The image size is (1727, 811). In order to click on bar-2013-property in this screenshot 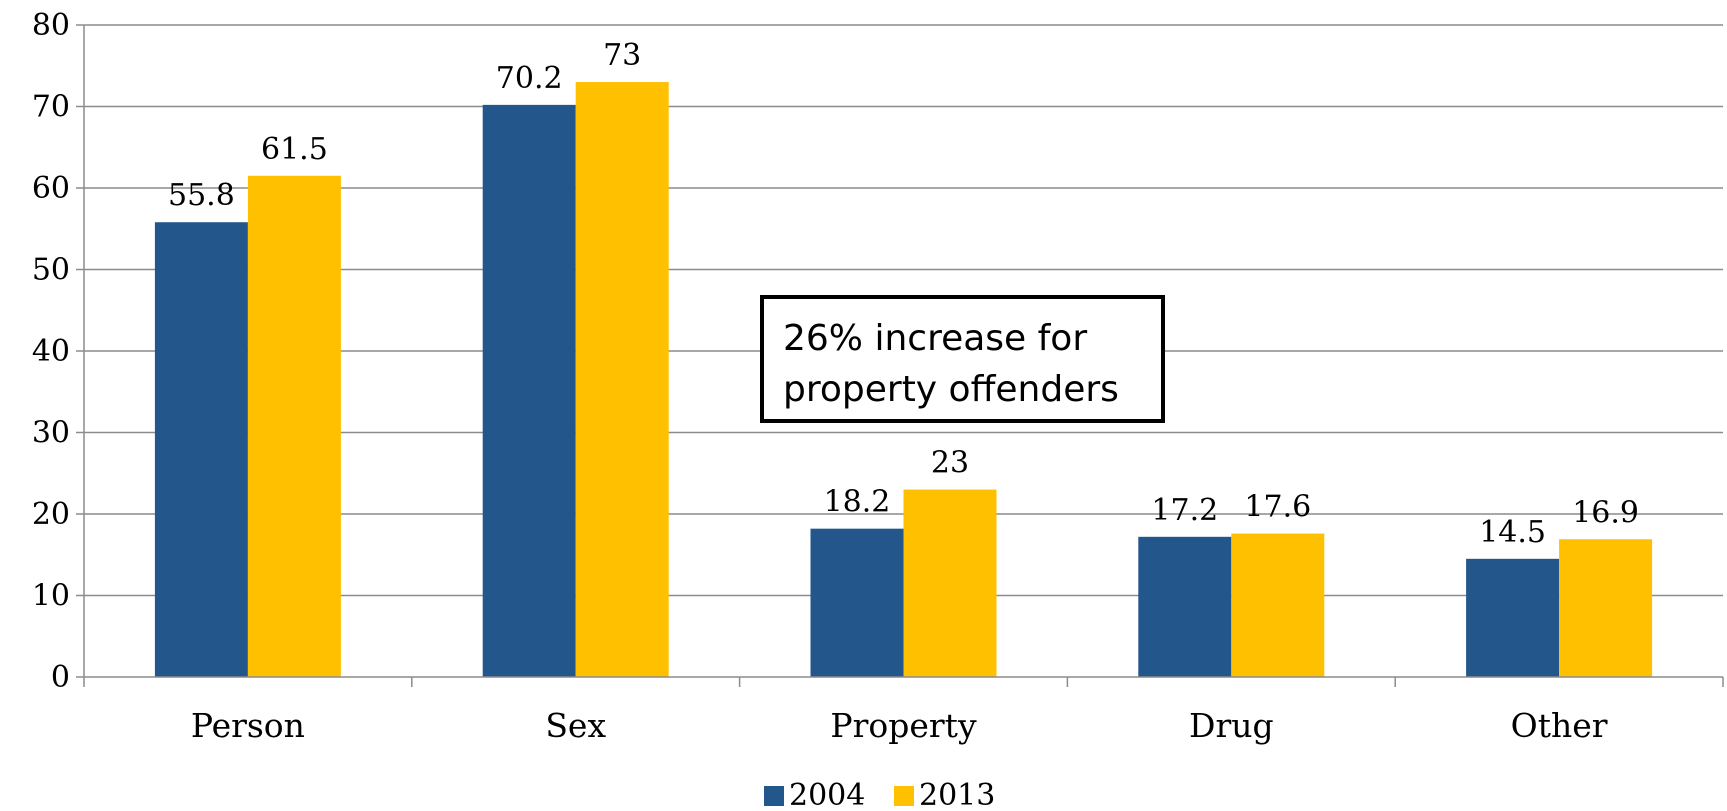, I will do `click(950, 583)`.